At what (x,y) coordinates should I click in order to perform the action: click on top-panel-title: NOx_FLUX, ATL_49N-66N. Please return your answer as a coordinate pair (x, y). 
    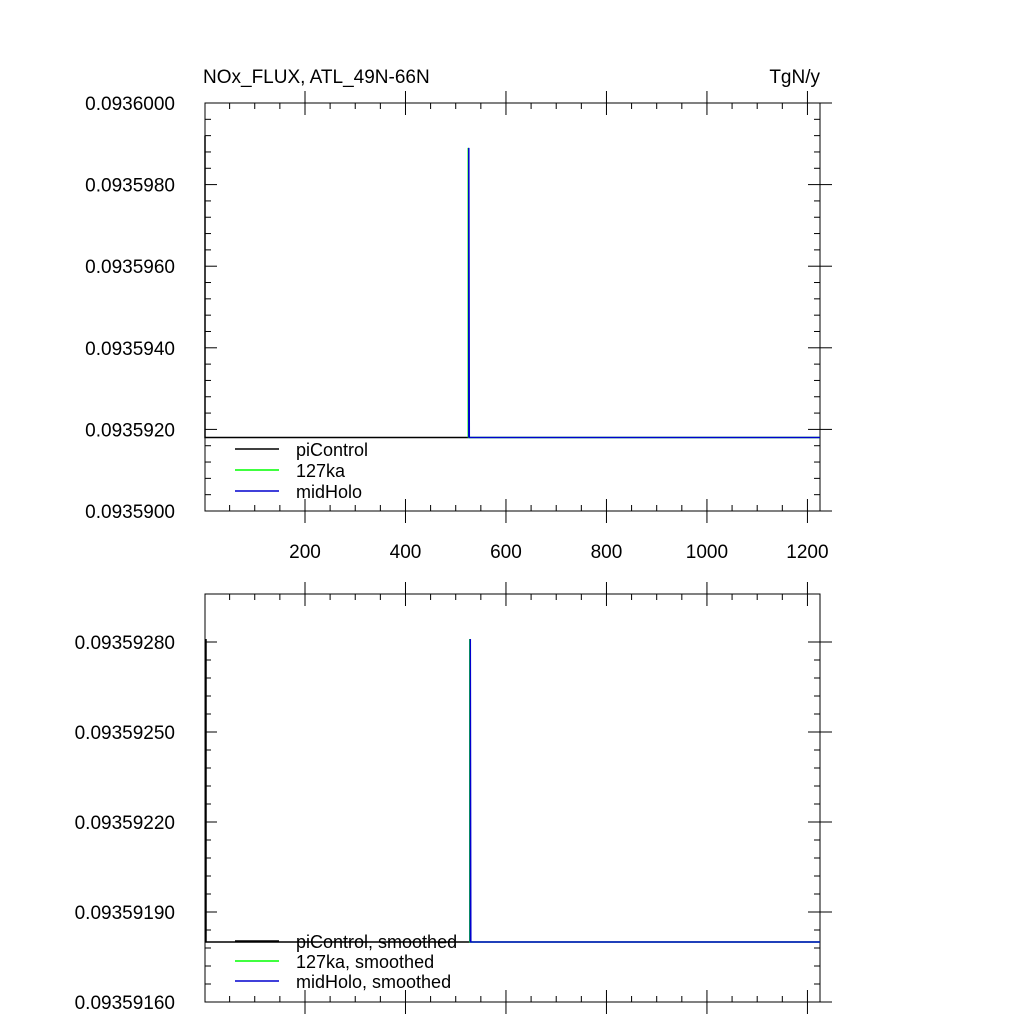
    Looking at the image, I should click on (316, 77).